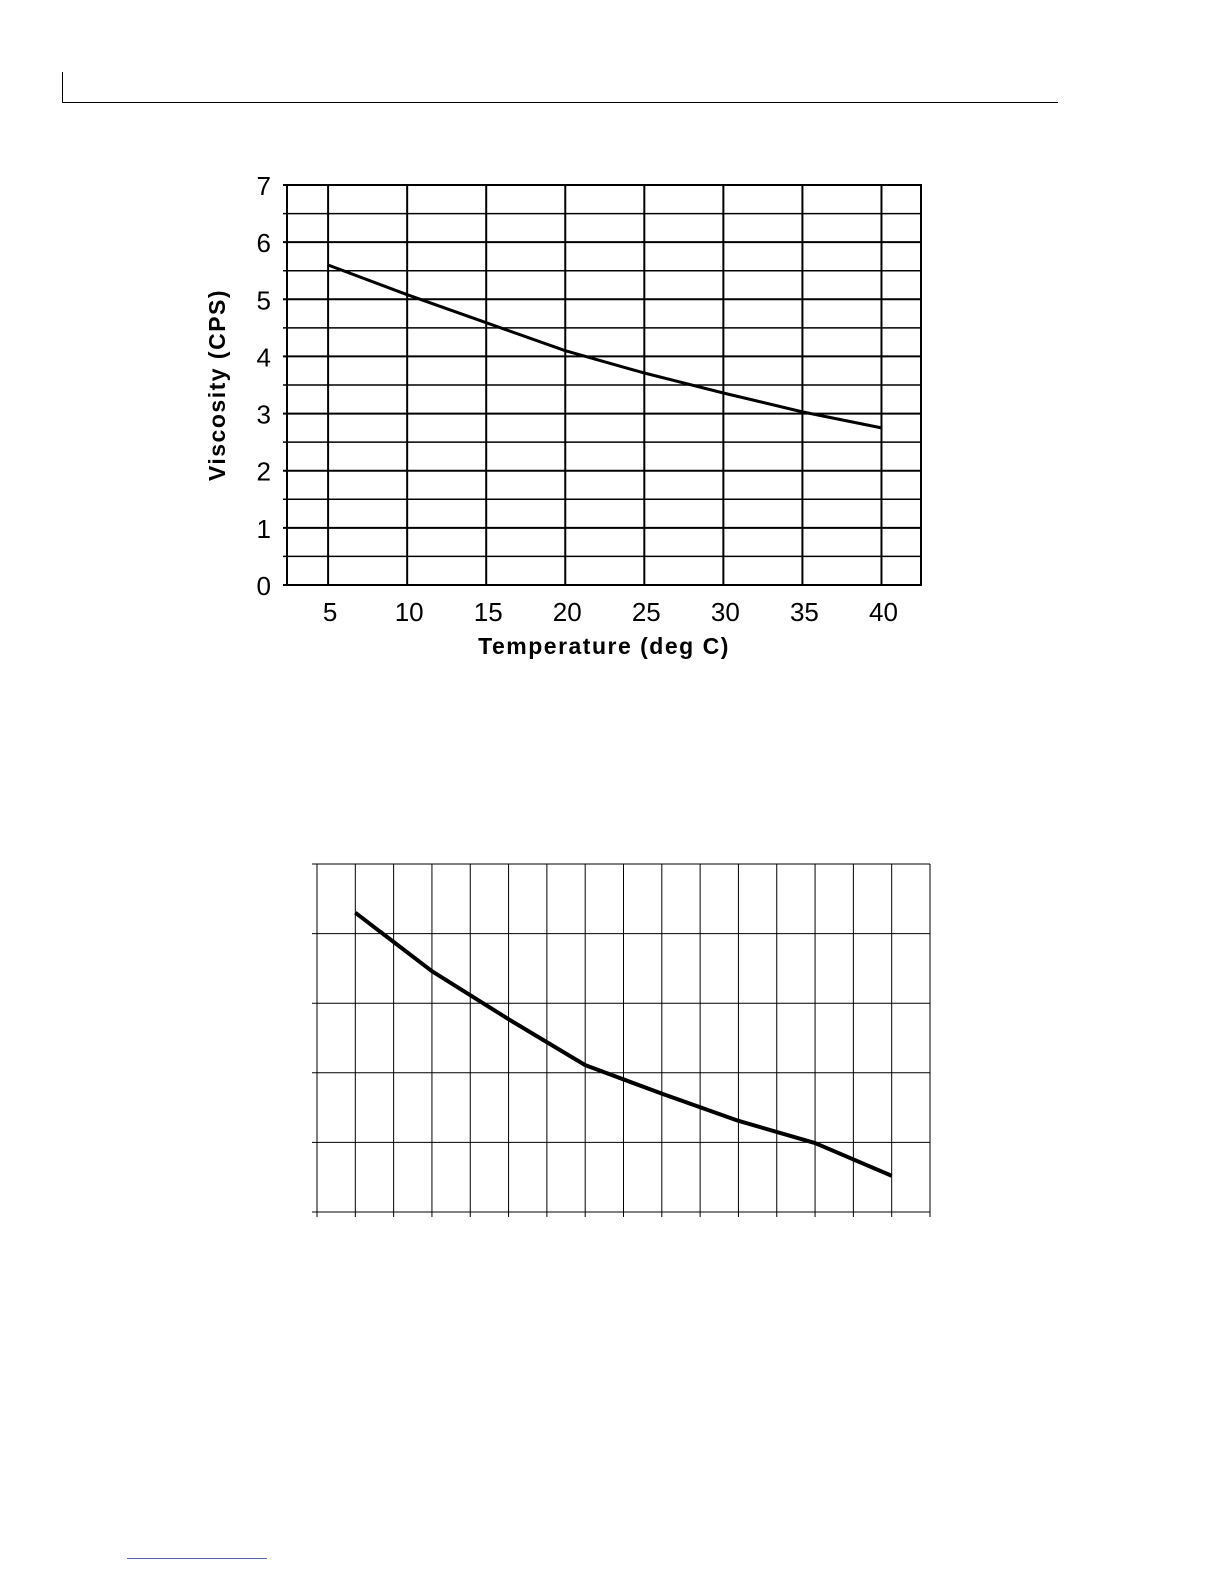 The image size is (1224, 1584). I want to click on header-margin-mark, so click(62, 87).